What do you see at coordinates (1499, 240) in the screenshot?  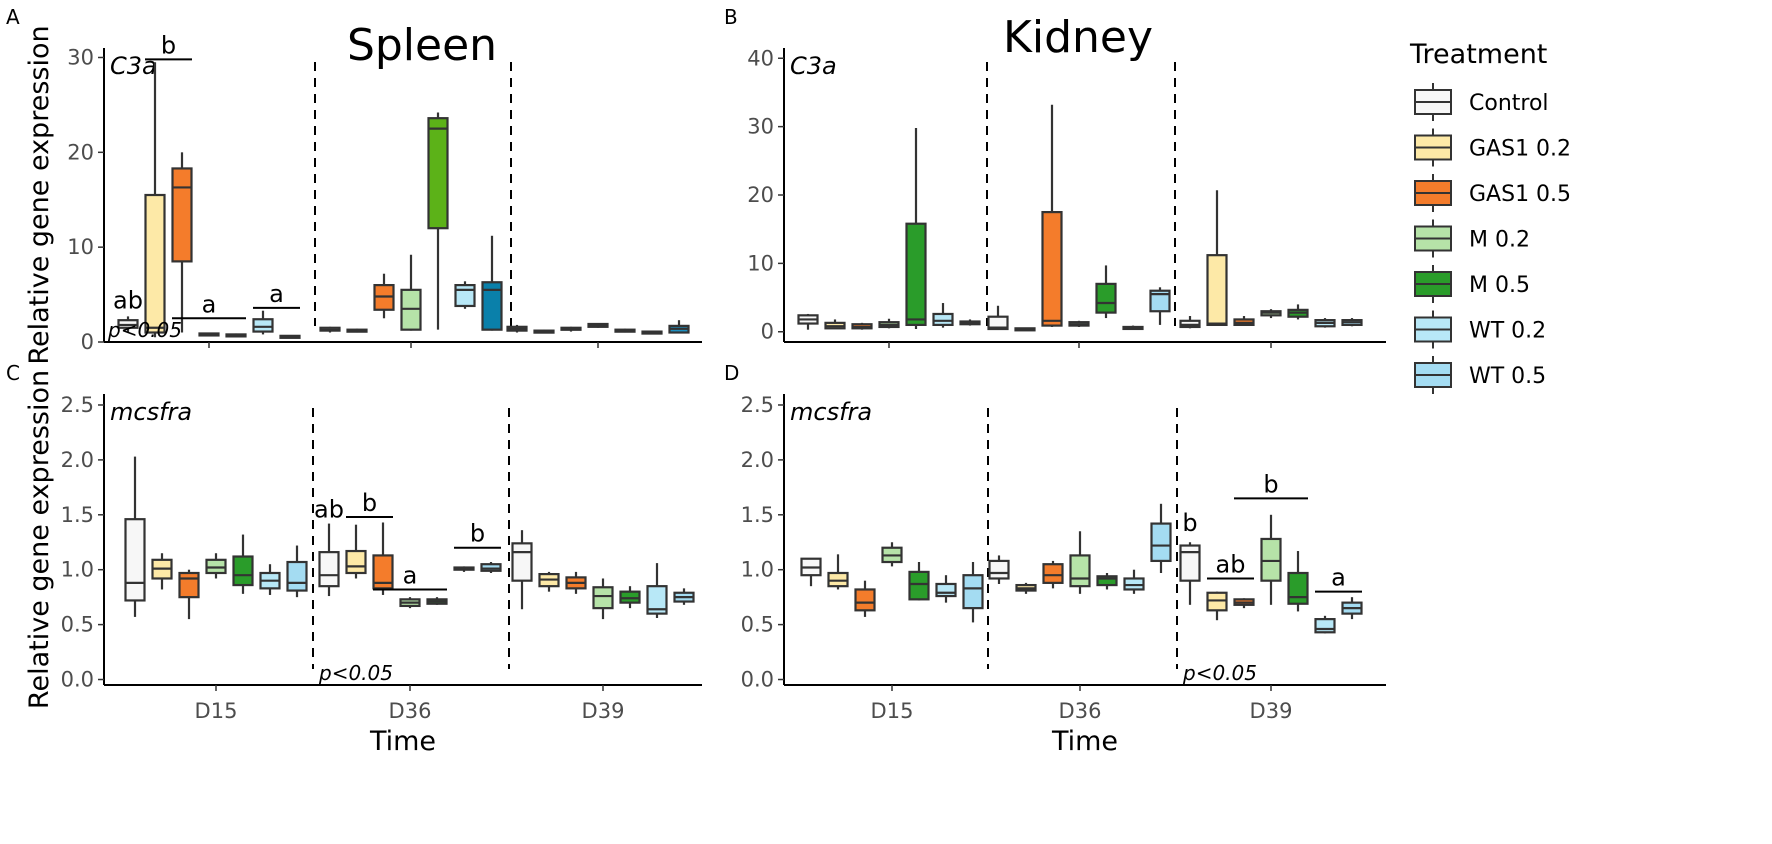 I see `legend-label: M 0.2` at bounding box center [1499, 240].